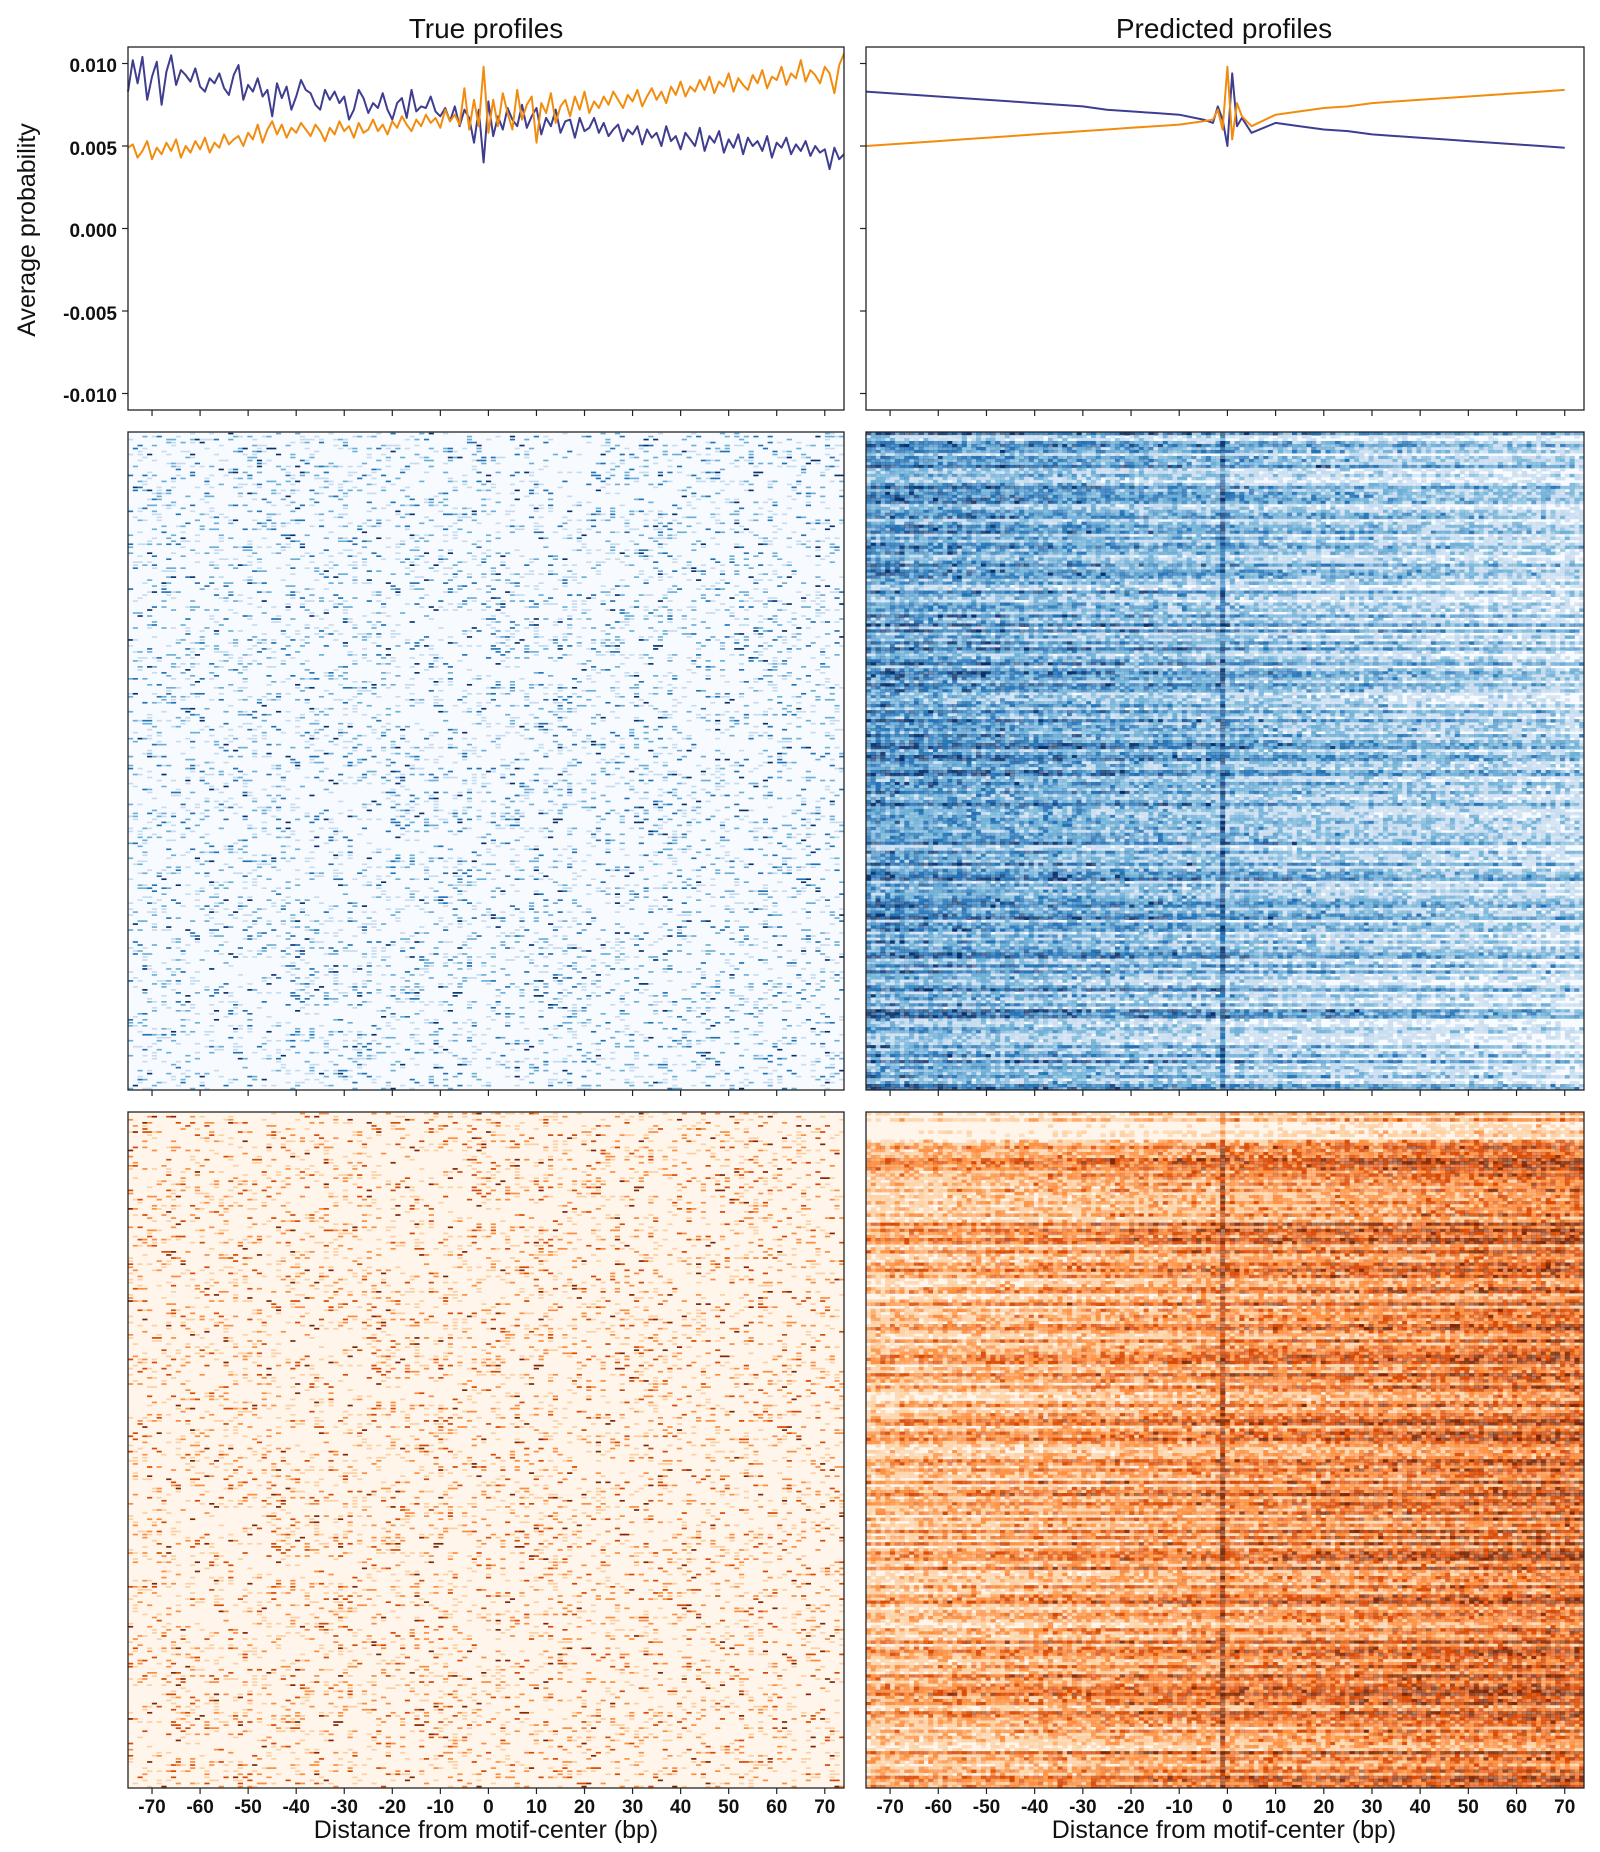  What do you see at coordinates (680, 1807) in the screenshot?
I see `x-tick-label-left-11: 40` at bounding box center [680, 1807].